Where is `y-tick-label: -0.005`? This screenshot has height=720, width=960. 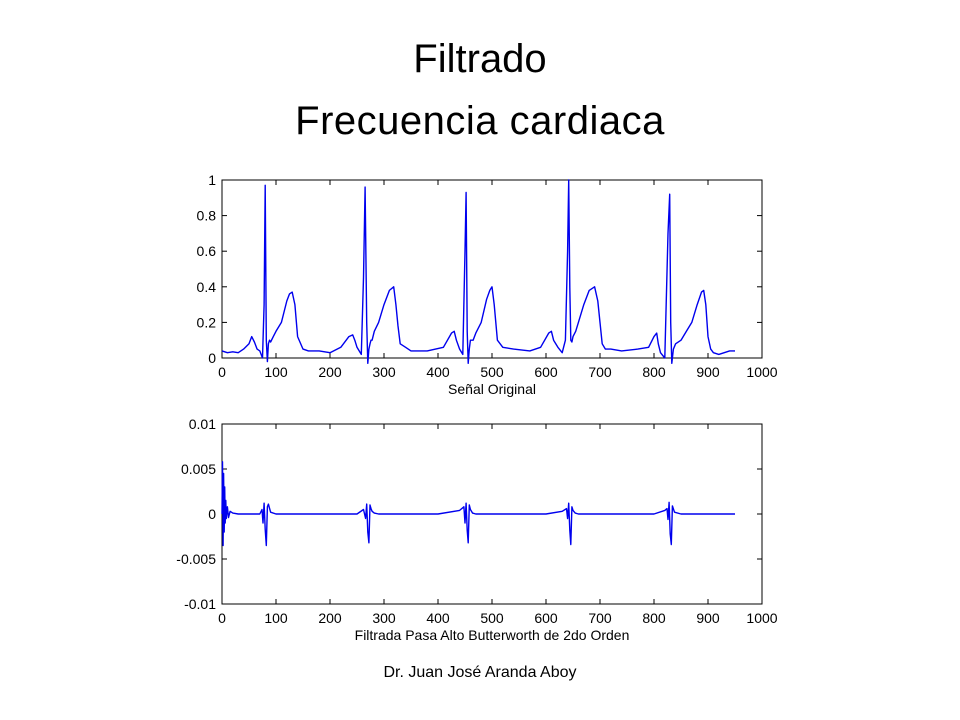 y-tick-label: -0.005 is located at coordinates (196, 559).